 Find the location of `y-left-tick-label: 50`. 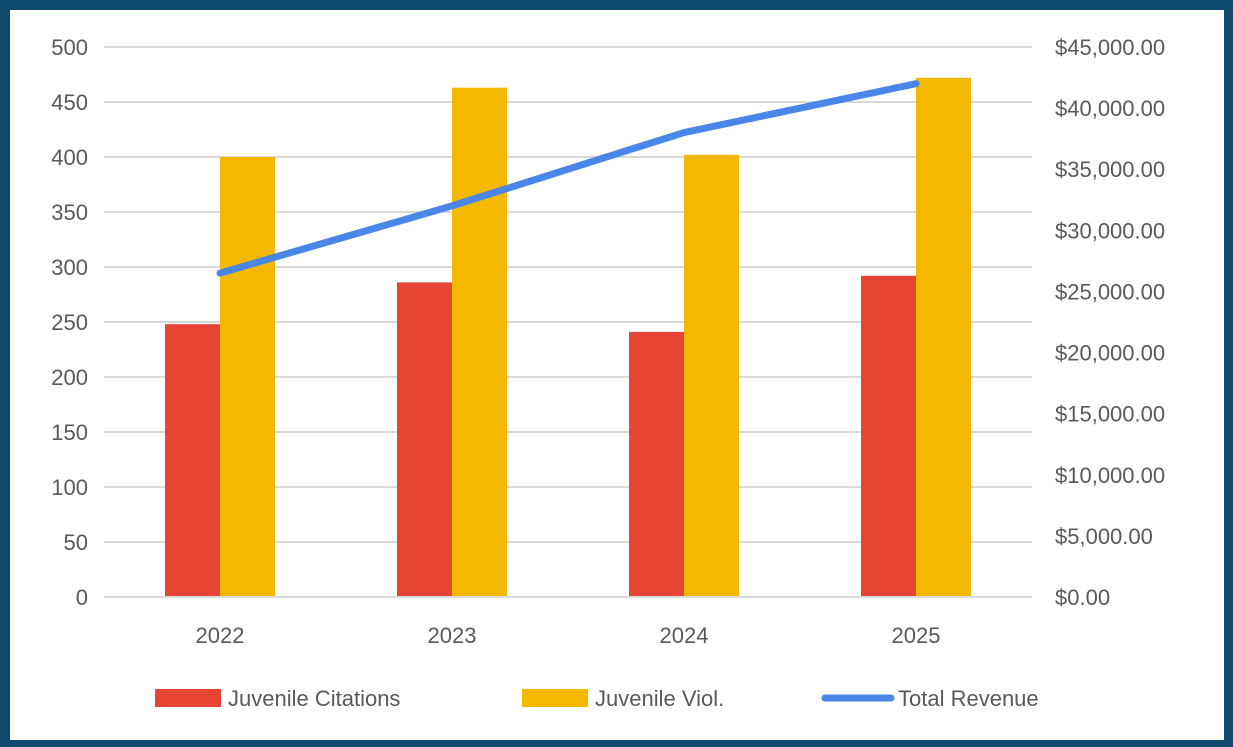

y-left-tick-label: 50 is located at coordinates (76, 542).